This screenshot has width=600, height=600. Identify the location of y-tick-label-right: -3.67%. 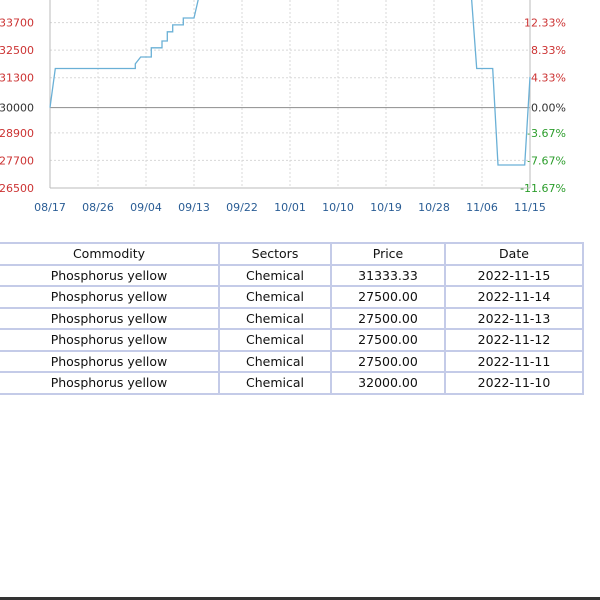
(546, 133).